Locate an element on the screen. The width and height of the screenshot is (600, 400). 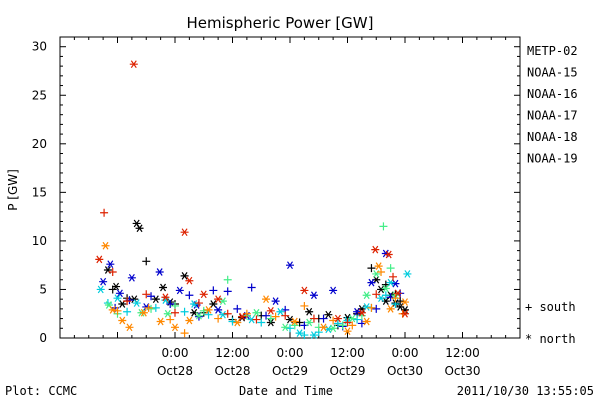
y-tick-label: 0 is located at coordinates (43, 338).